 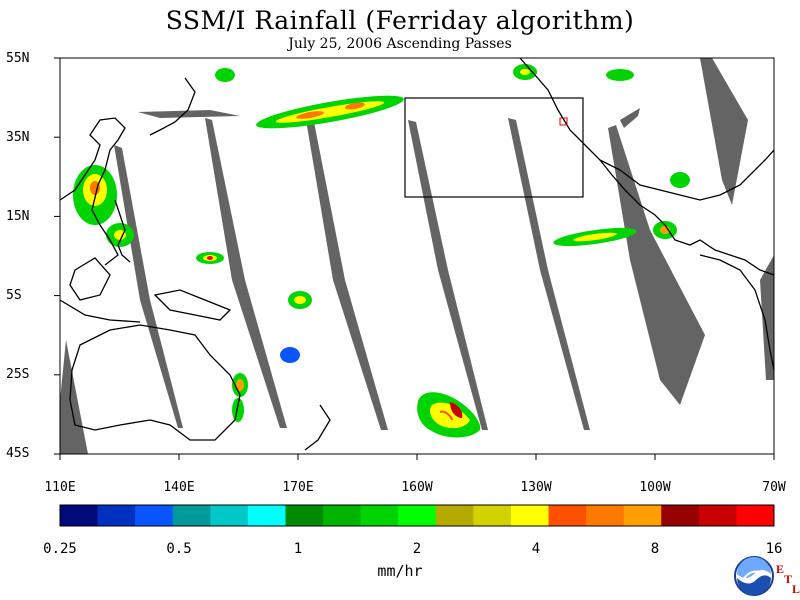 What do you see at coordinates (192, 305) in the screenshot?
I see `coastline-new-guinea` at bounding box center [192, 305].